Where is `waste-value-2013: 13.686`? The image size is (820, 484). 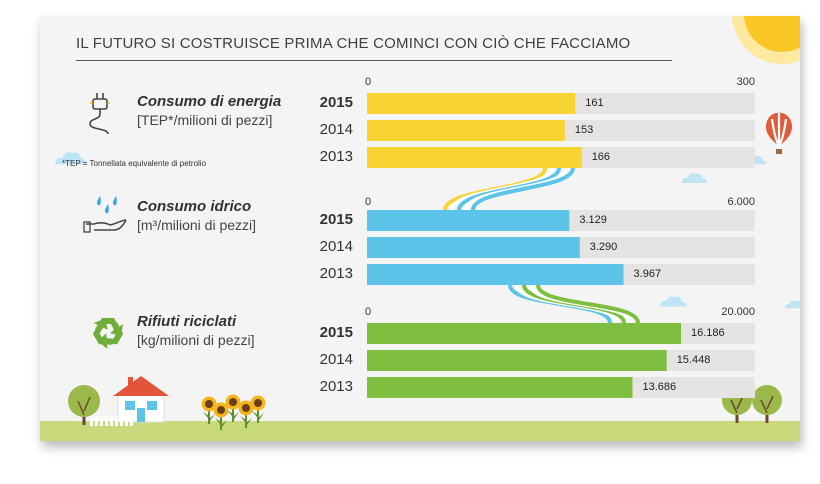 waste-value-2013: 13.686 is located at coordinates (659, 387).